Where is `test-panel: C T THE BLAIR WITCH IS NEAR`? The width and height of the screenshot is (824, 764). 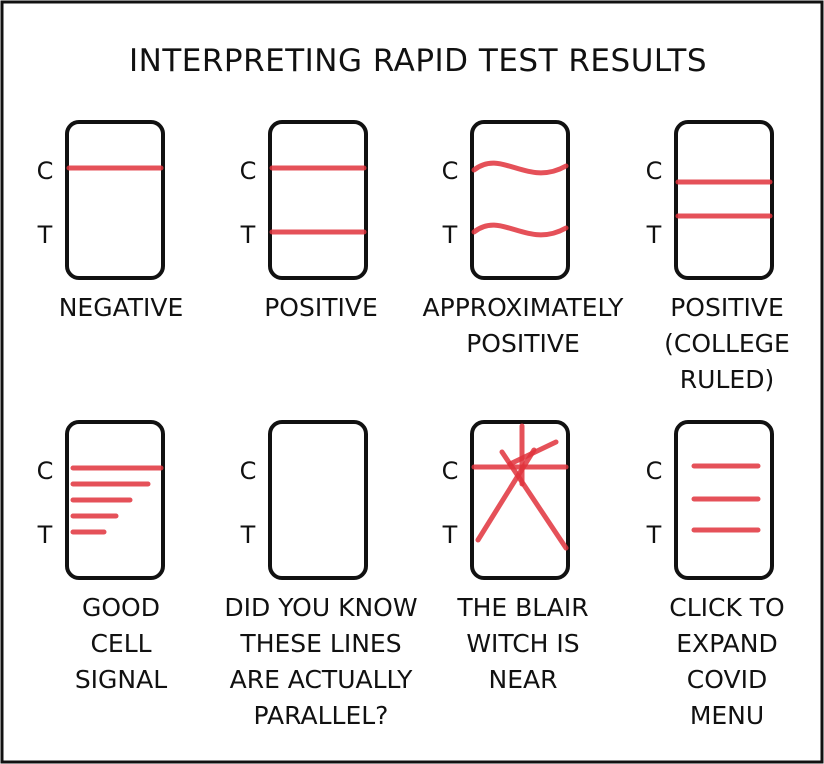 test-panel: C T THE BLAIR WITCH IS NEAR is located at coordinates (515, 557).